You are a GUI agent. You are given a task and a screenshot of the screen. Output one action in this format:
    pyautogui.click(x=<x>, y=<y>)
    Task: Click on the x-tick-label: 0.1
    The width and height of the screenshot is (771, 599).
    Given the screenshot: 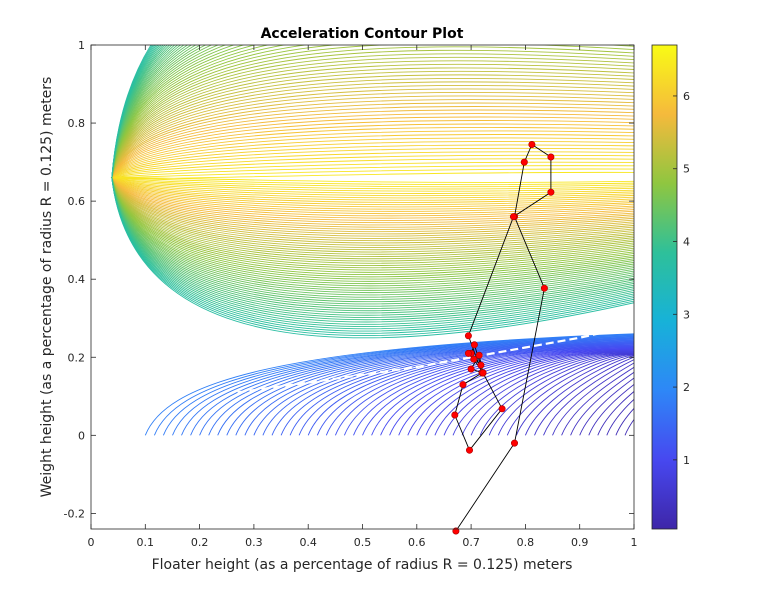 What is the action you would take?
    pyautogui.click(x=146, y=542)
    